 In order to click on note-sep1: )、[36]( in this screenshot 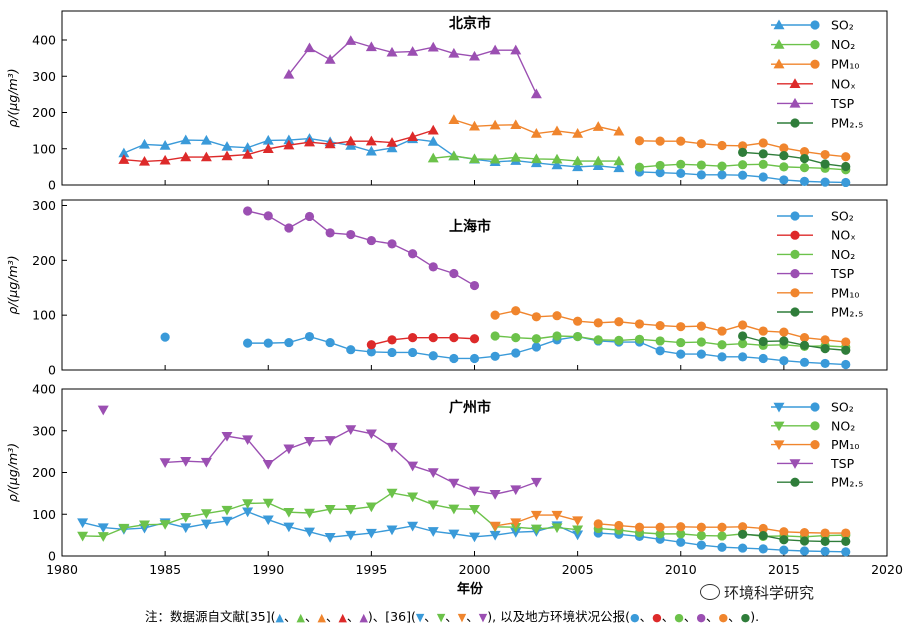, I will do `click(391, 616)`.